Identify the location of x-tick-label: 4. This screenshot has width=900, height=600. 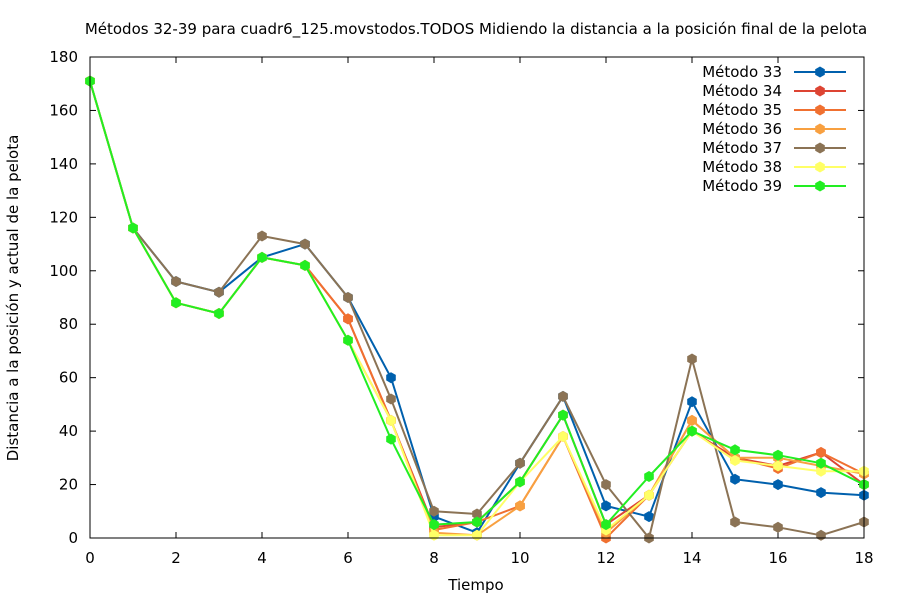
(262, 558).